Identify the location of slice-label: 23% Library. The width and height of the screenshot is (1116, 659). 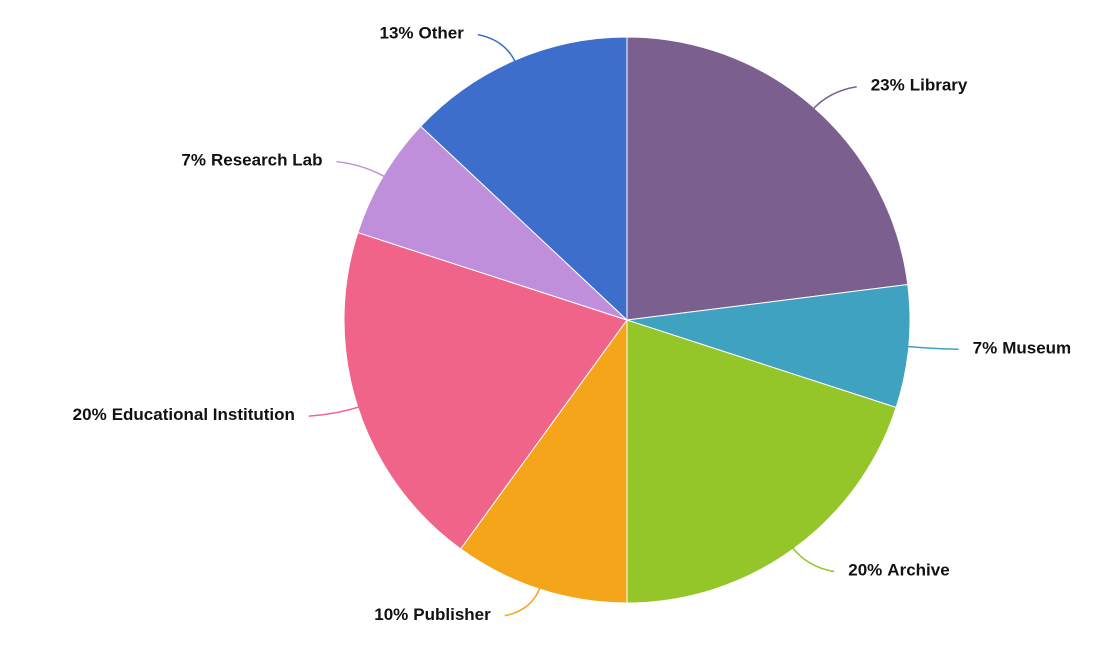
(919, 85).